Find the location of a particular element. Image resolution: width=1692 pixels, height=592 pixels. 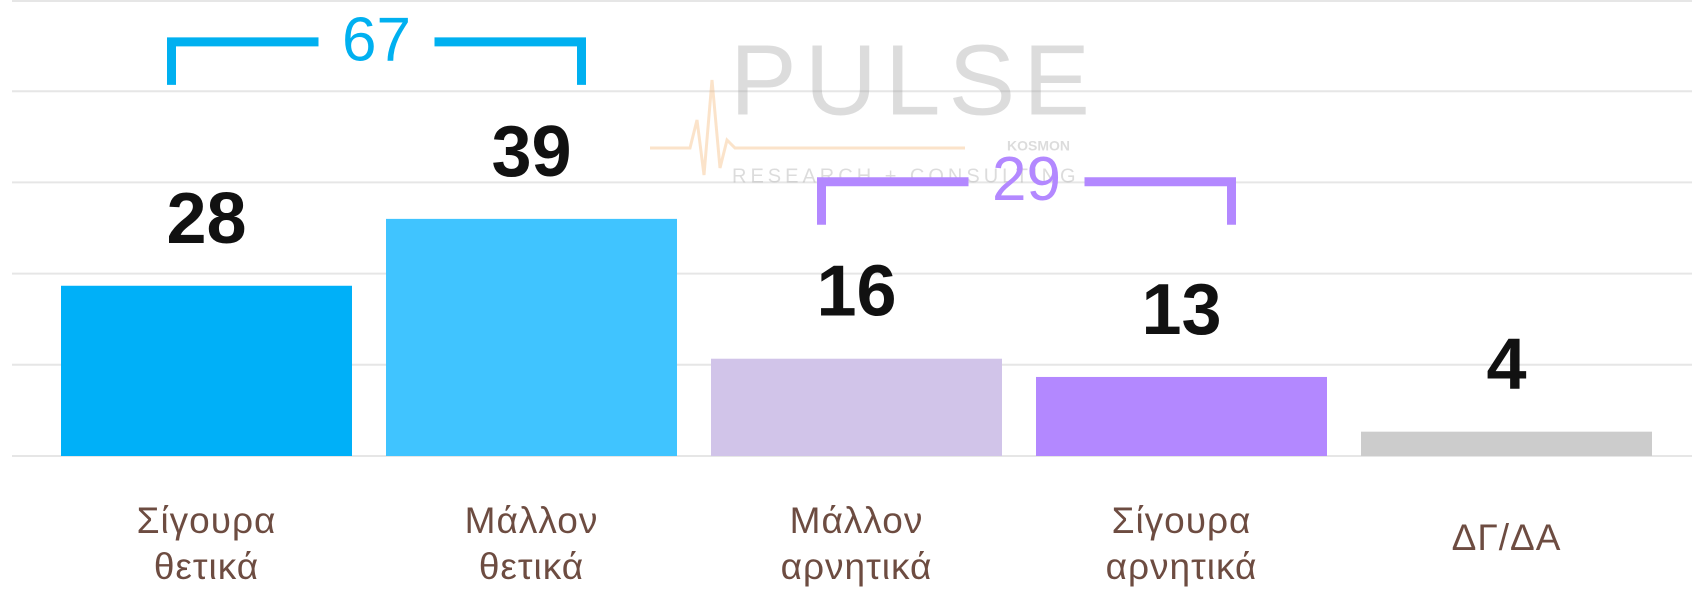

data-label: 13 is located at coordinates (1181, 310).